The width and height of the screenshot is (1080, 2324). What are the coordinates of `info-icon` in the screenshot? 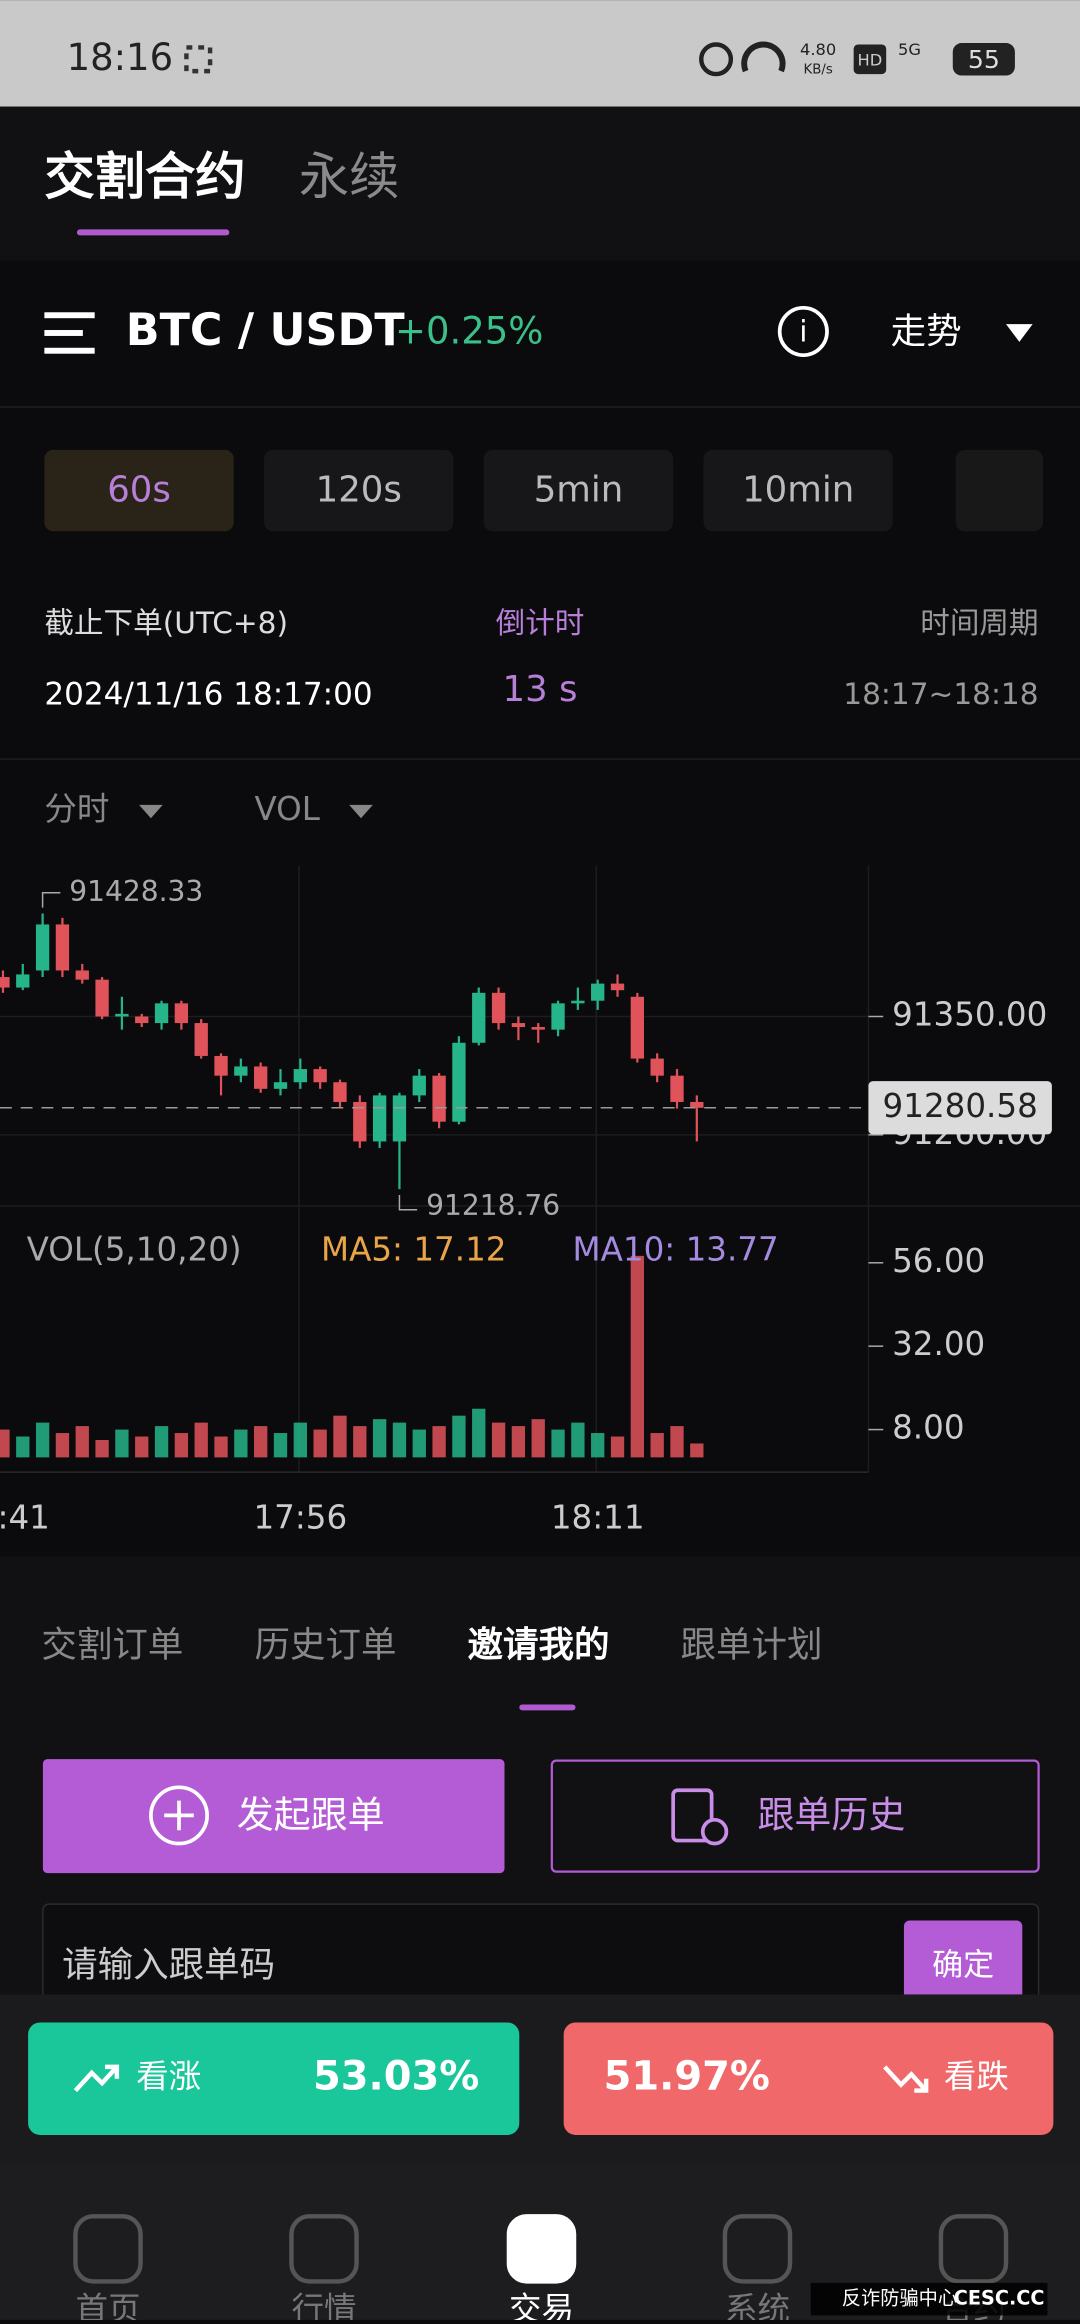 It's located at (803, 331).